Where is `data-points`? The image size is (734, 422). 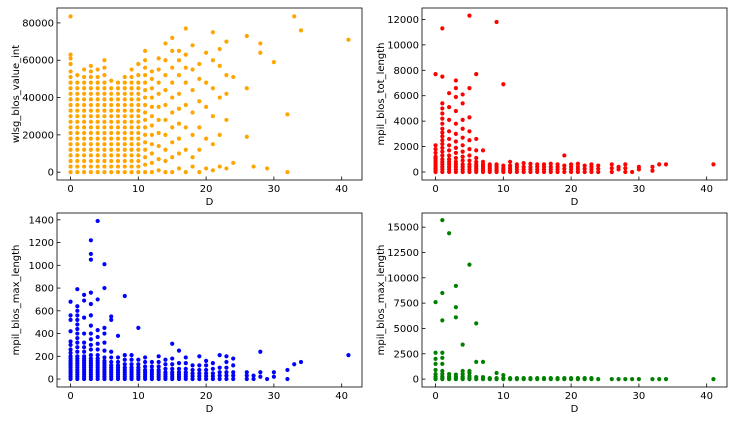
data-points is located at coordinates (209, 300).